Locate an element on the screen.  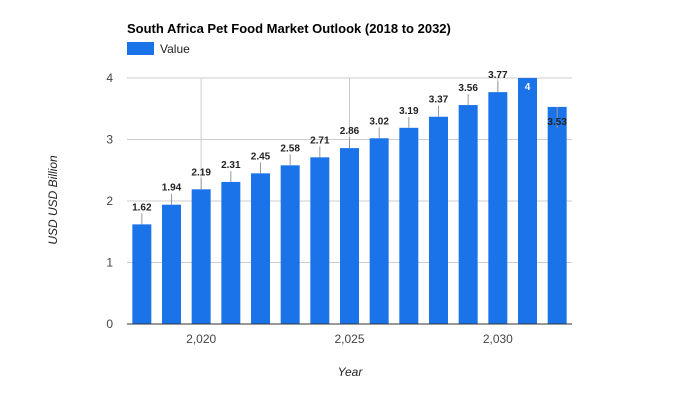
bar-2020 is located at coordinates (201, 256).